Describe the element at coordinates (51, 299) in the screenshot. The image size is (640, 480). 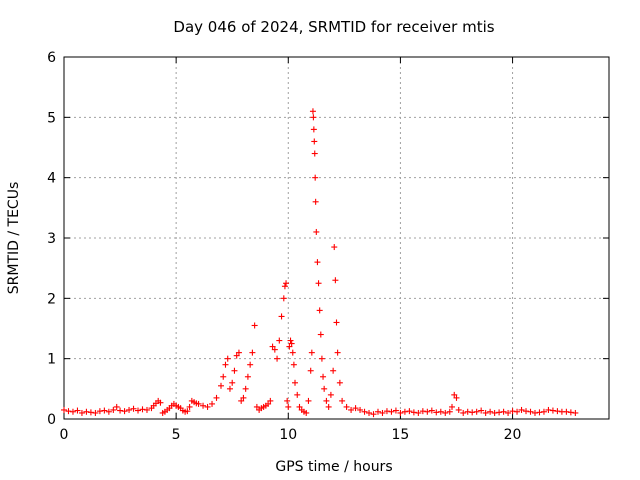
I see `y-tick-label: 2` at that location.